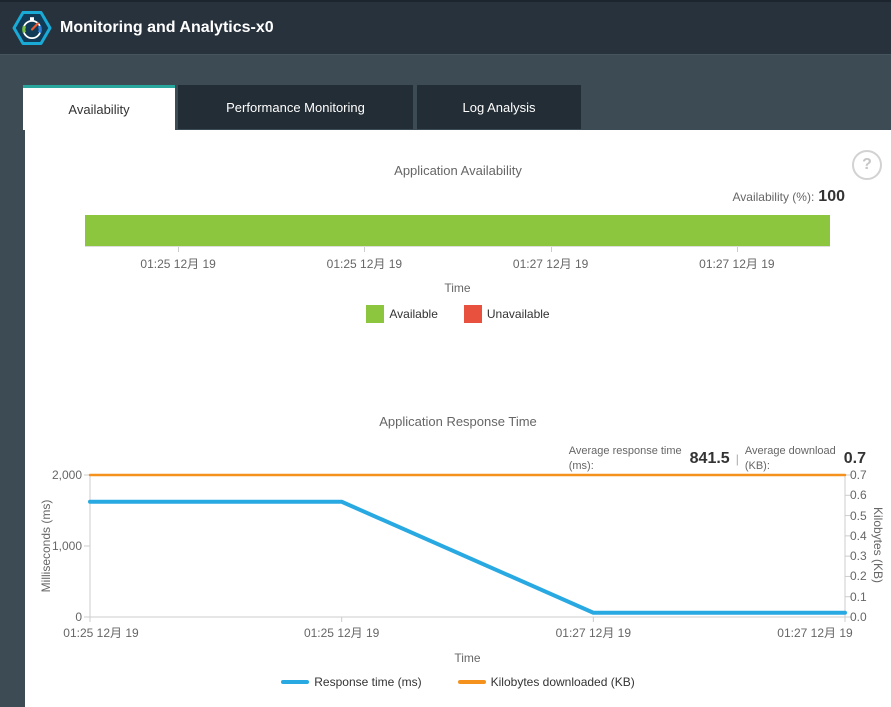  I want to click on availability-stat-label: Availability (%):, so click(773, 197).